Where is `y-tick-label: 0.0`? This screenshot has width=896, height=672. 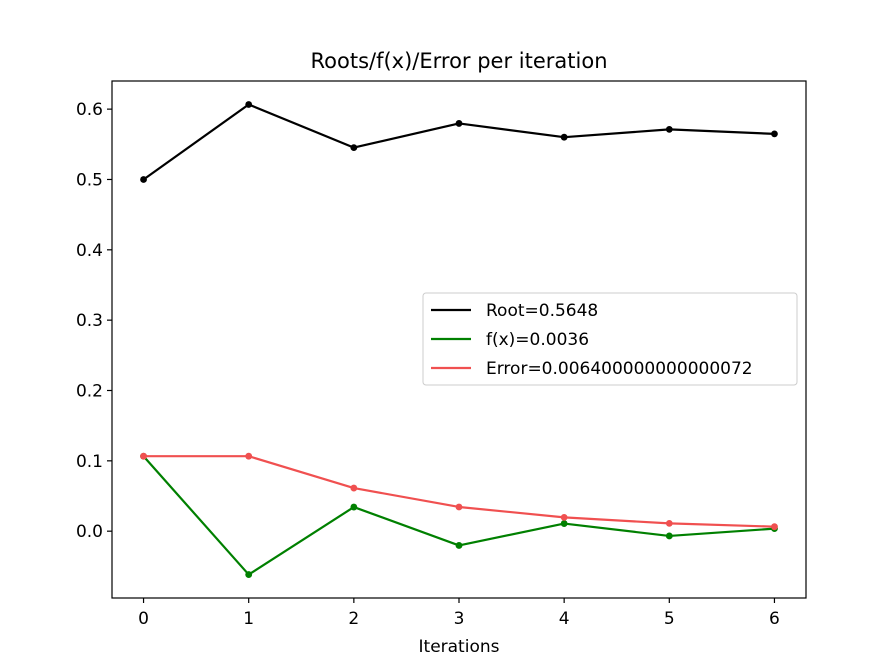
y-tick-label: 0.0 is located at coordinates (89, 532).